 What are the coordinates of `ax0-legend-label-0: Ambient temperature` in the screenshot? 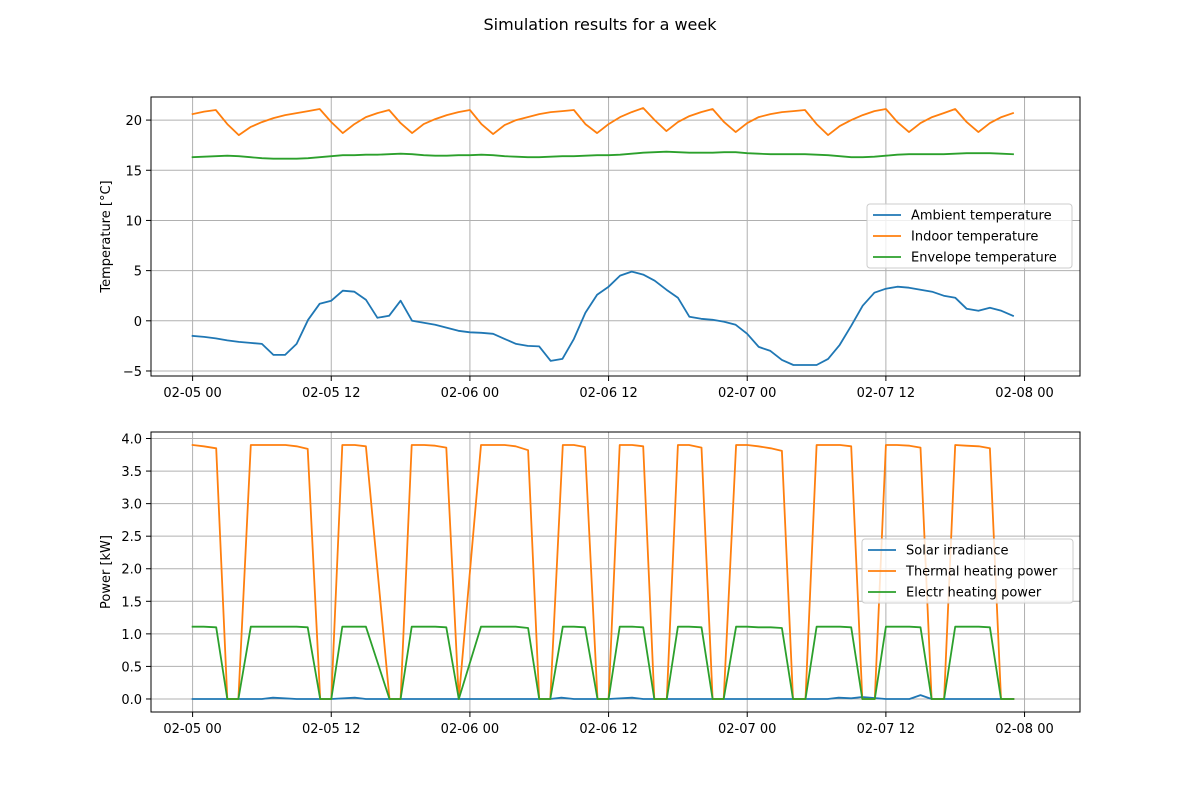 It's located at (981, 216).